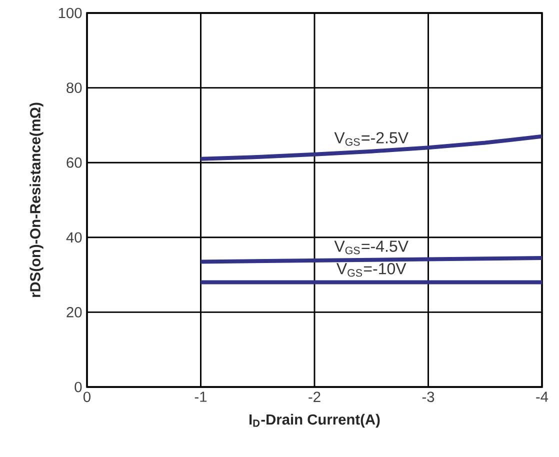 The height and width of the screenshot is (457, 559). I want to click on x-tick-label: -2, so click(314, 397).